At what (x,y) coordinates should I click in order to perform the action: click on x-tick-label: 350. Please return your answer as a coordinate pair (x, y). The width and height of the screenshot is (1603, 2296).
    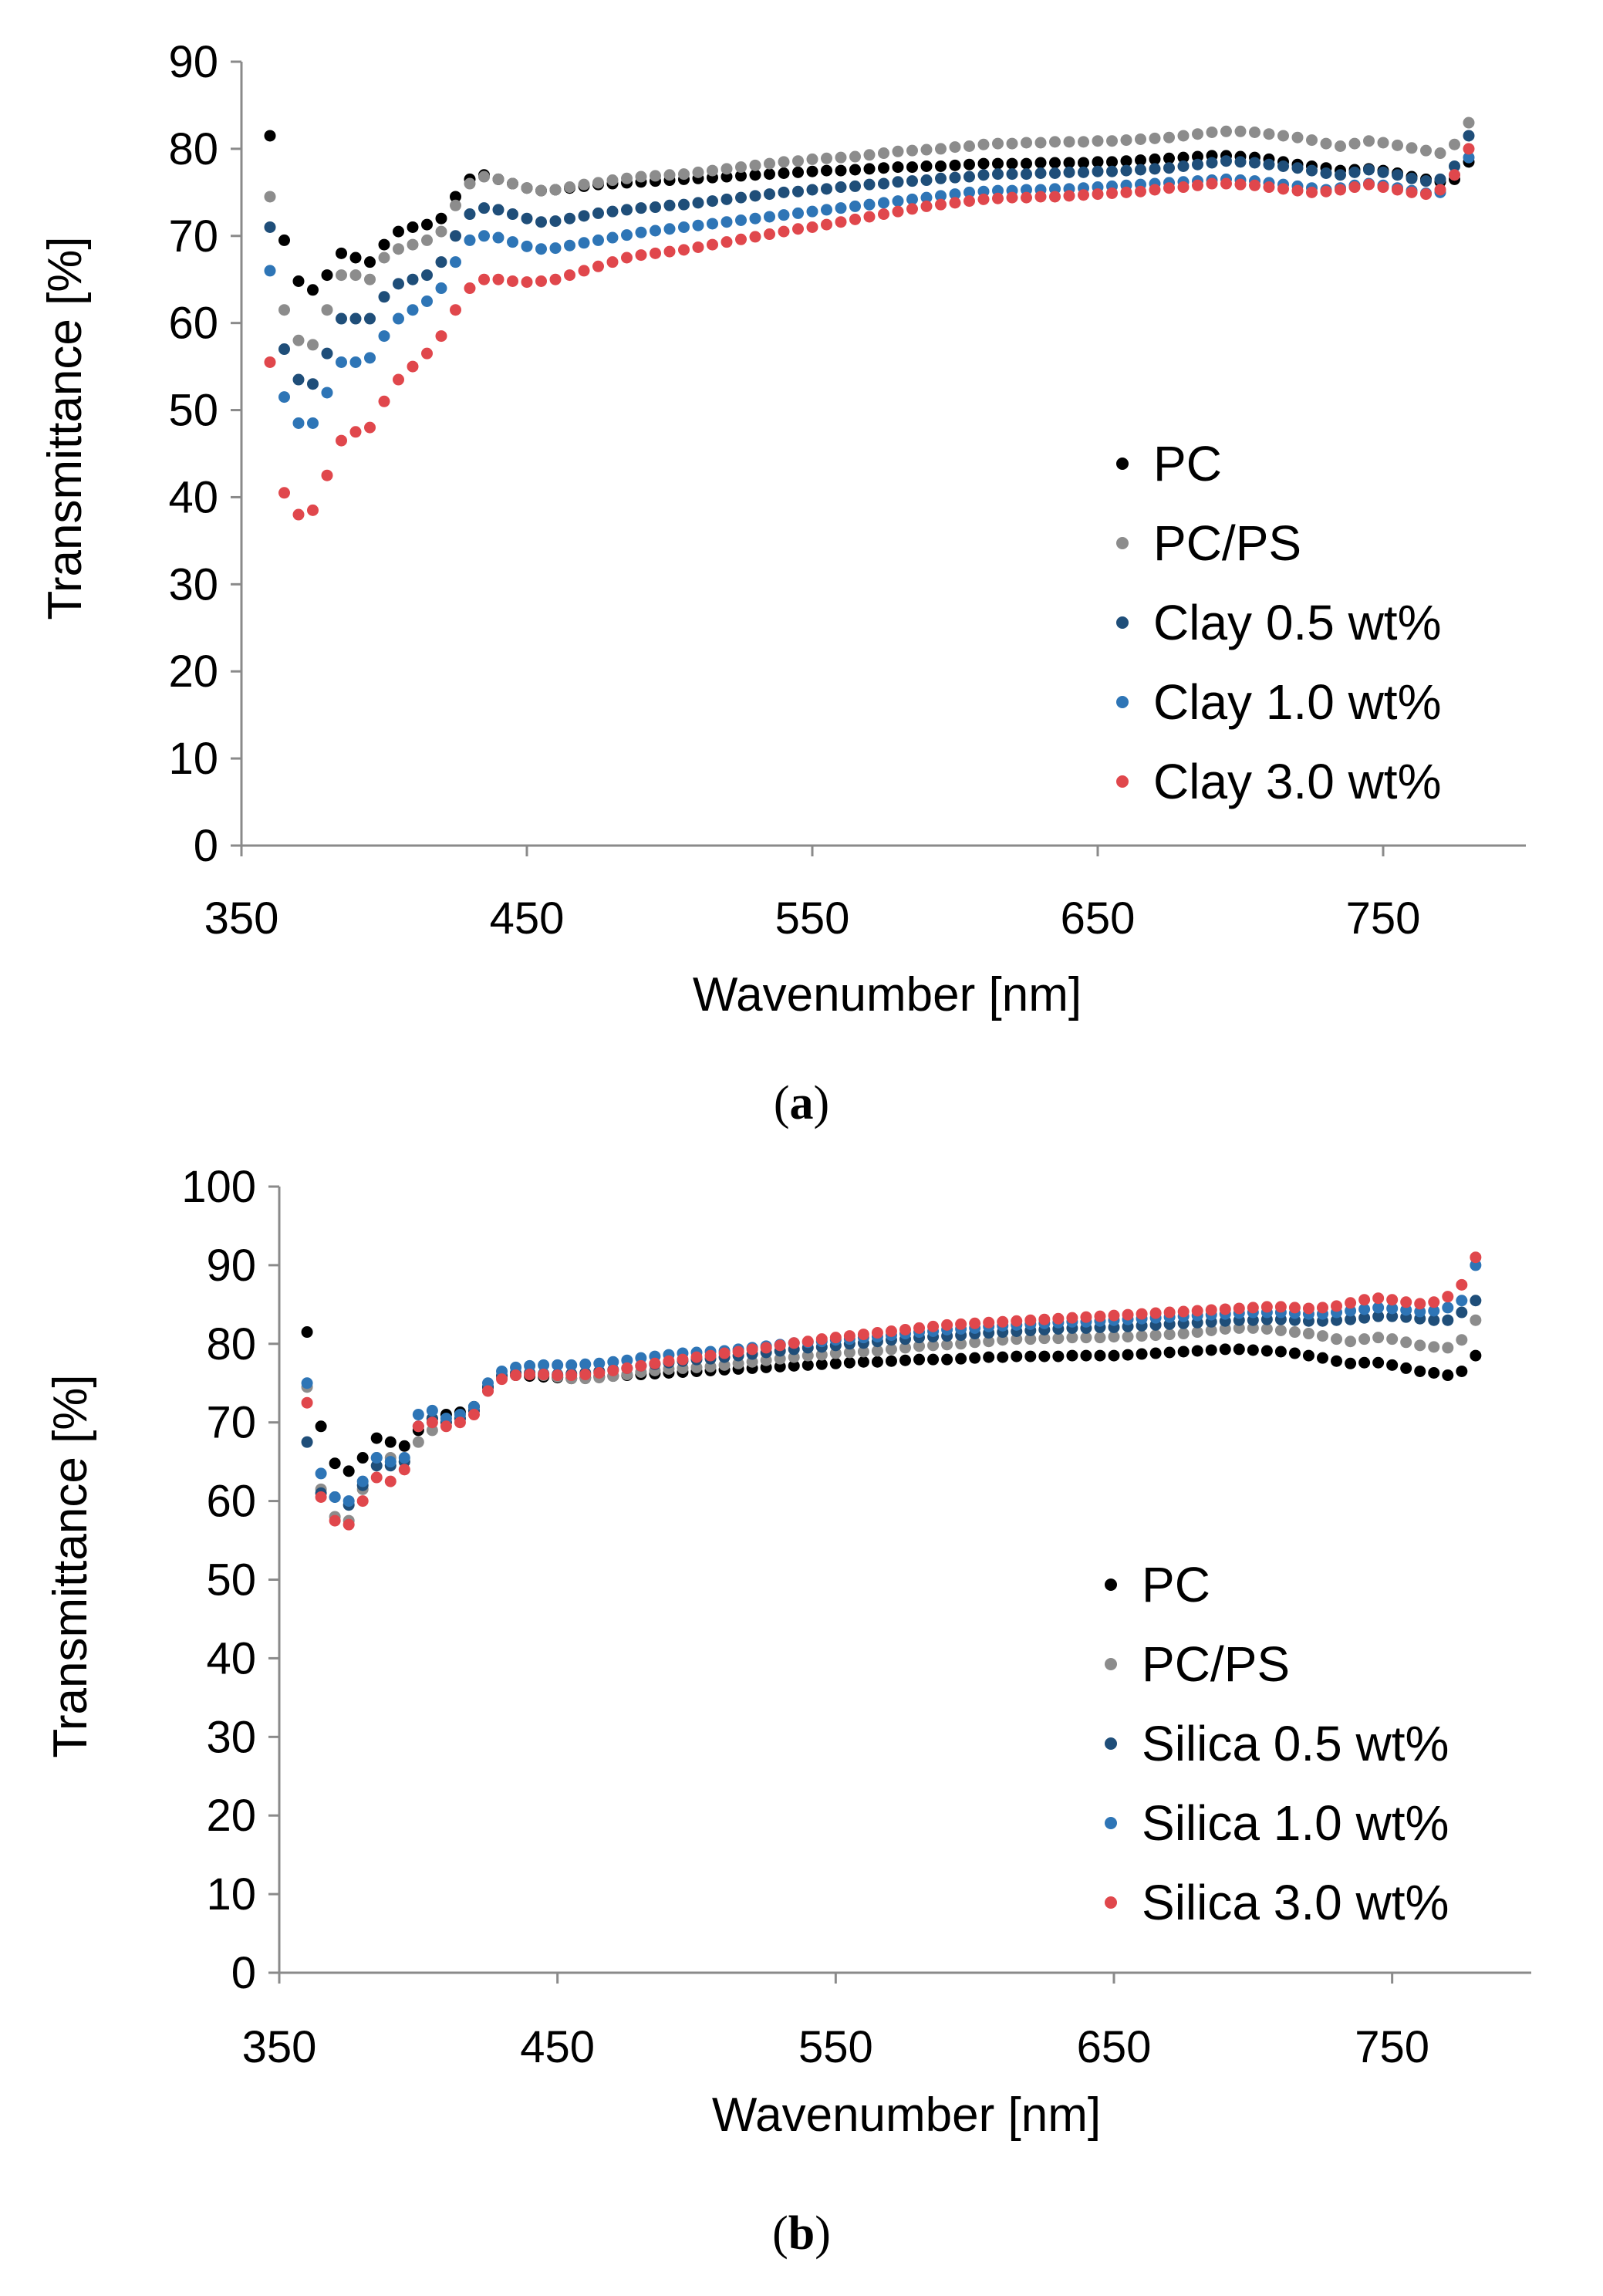
    Looking at the image, I should click on (280, 2047).